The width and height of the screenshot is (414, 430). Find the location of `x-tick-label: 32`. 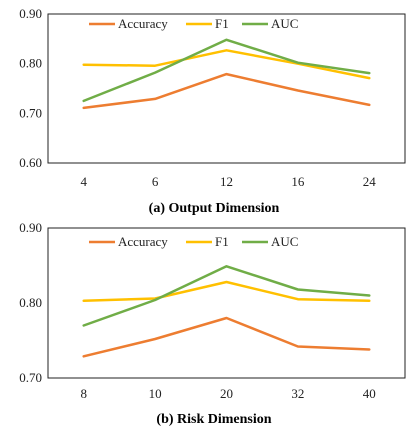

x-tick-label: 32 is located at coordinates (297, 393).